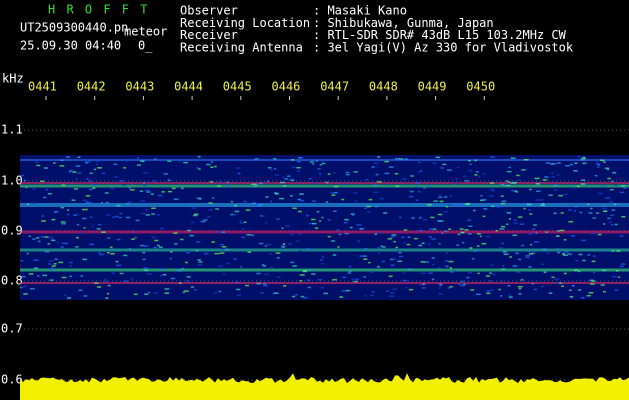  What do you see at coordinates (383, 87) in the screenshot?
I see `time-label: 0448` at bounding box center [383, 87].